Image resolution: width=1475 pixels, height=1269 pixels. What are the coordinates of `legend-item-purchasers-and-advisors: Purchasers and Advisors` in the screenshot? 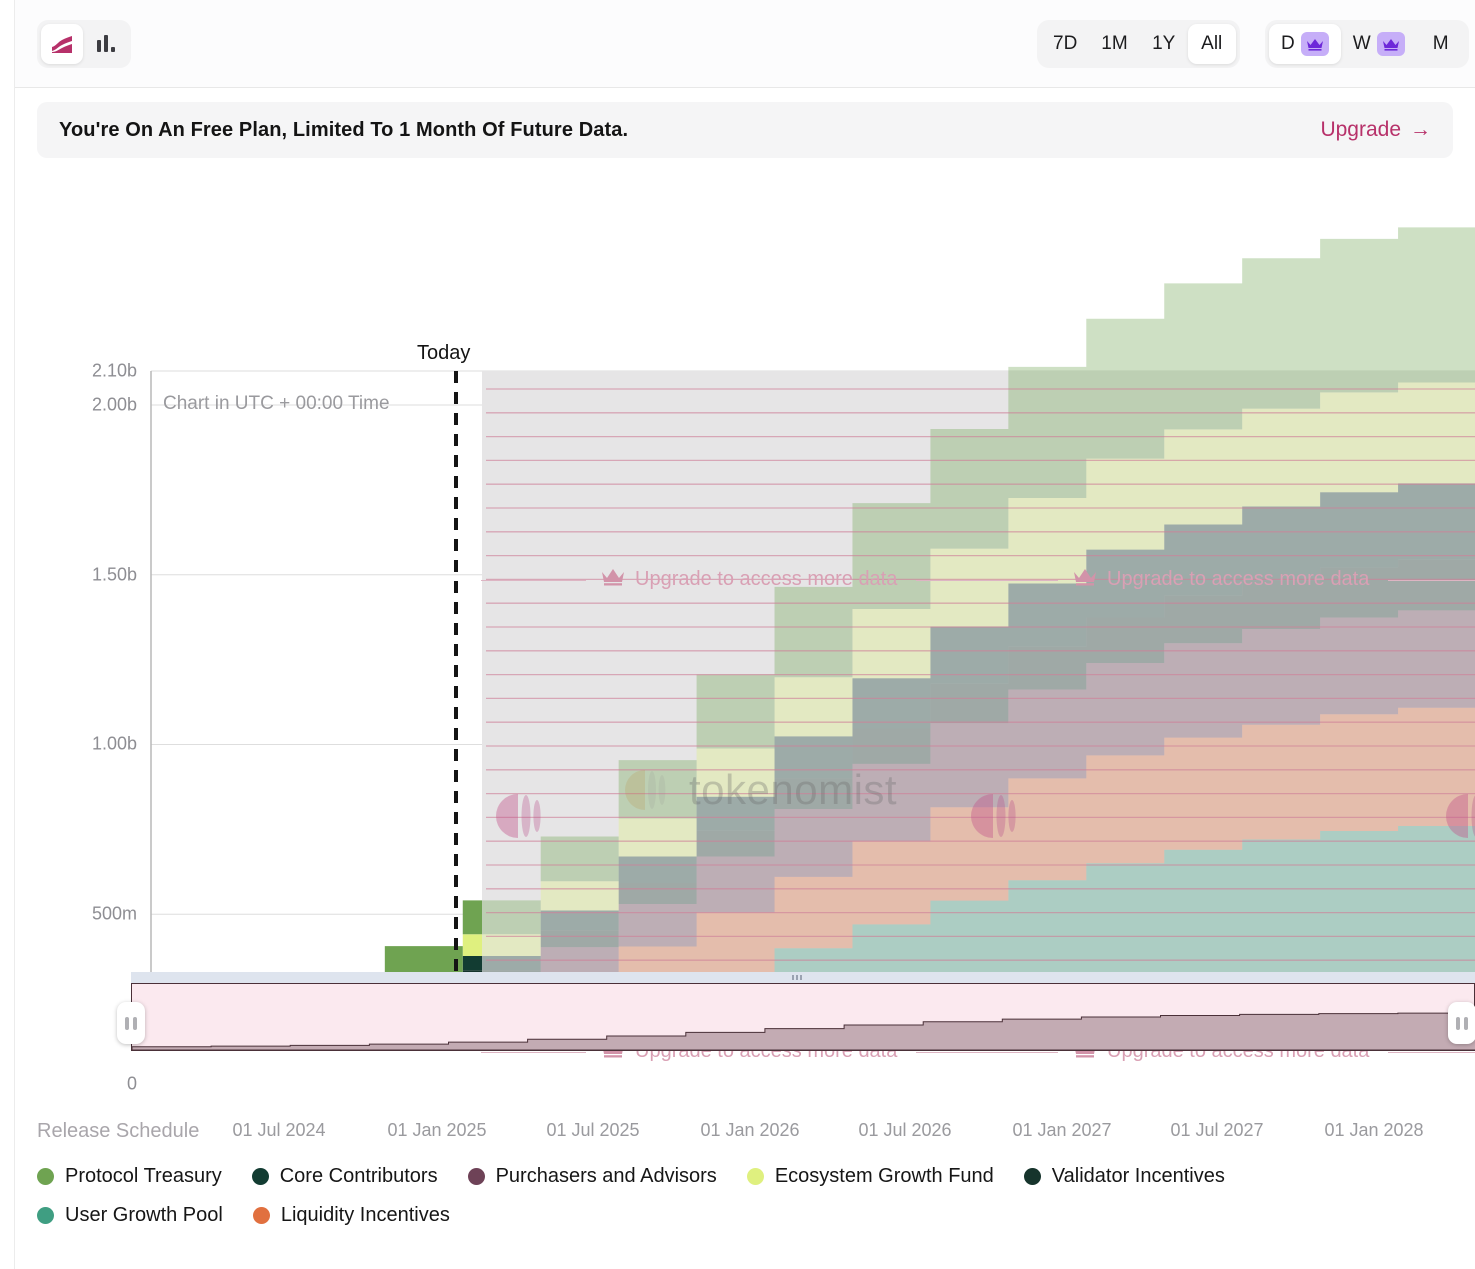 It's located at (592, 1176).